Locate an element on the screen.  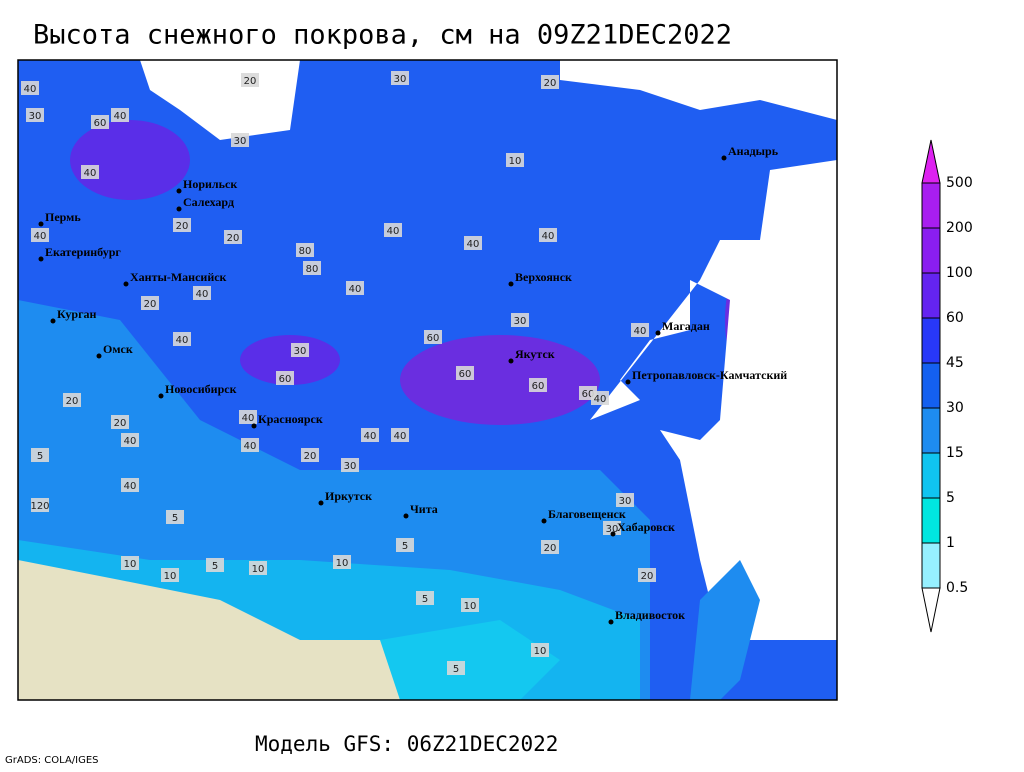
legend-label: 30 is located at coordinates (955, 408).